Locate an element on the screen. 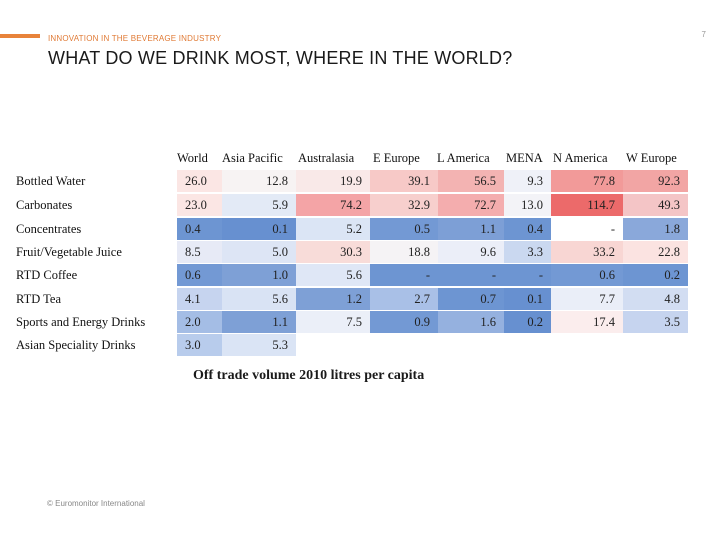 The width and height of the screenshot is (720, 540). heatmap-cell: 0.5 is located at coordinates (404, 229).